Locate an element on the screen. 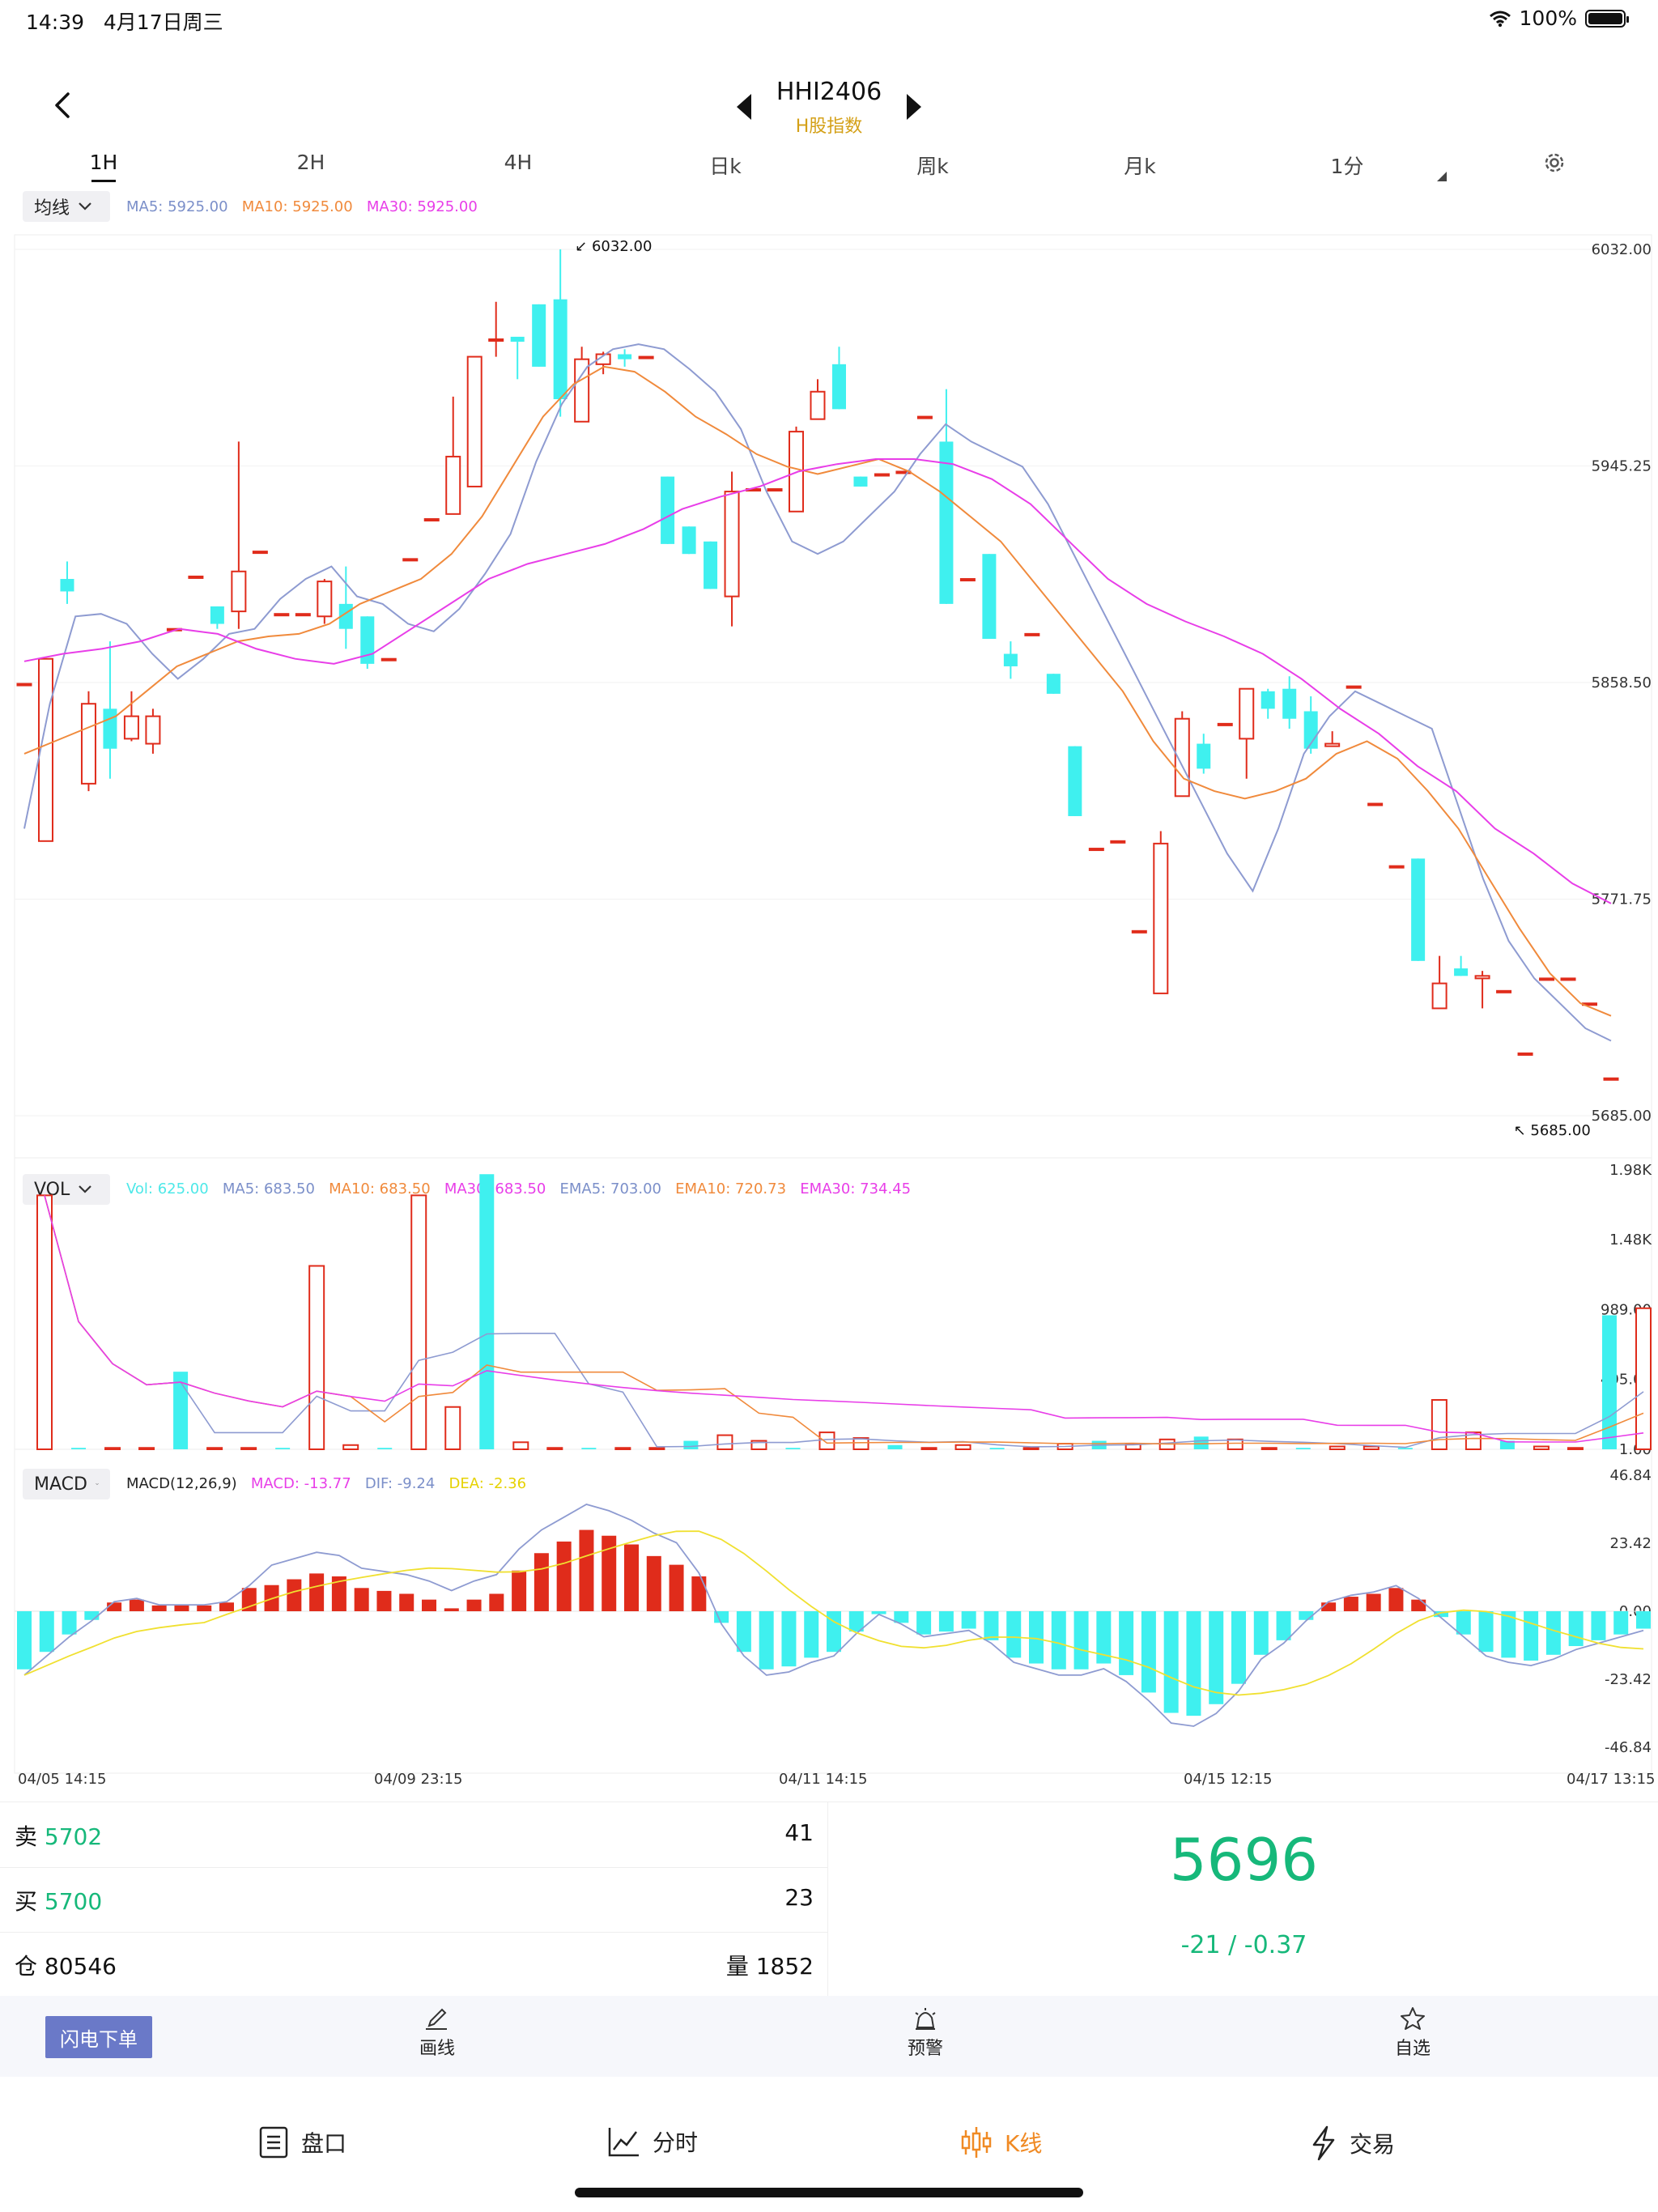 The height and width of the screenshot is (2212, 1658). legend-vol-ma30: MA30: 683.50 is located at coordinates (495, 1188).